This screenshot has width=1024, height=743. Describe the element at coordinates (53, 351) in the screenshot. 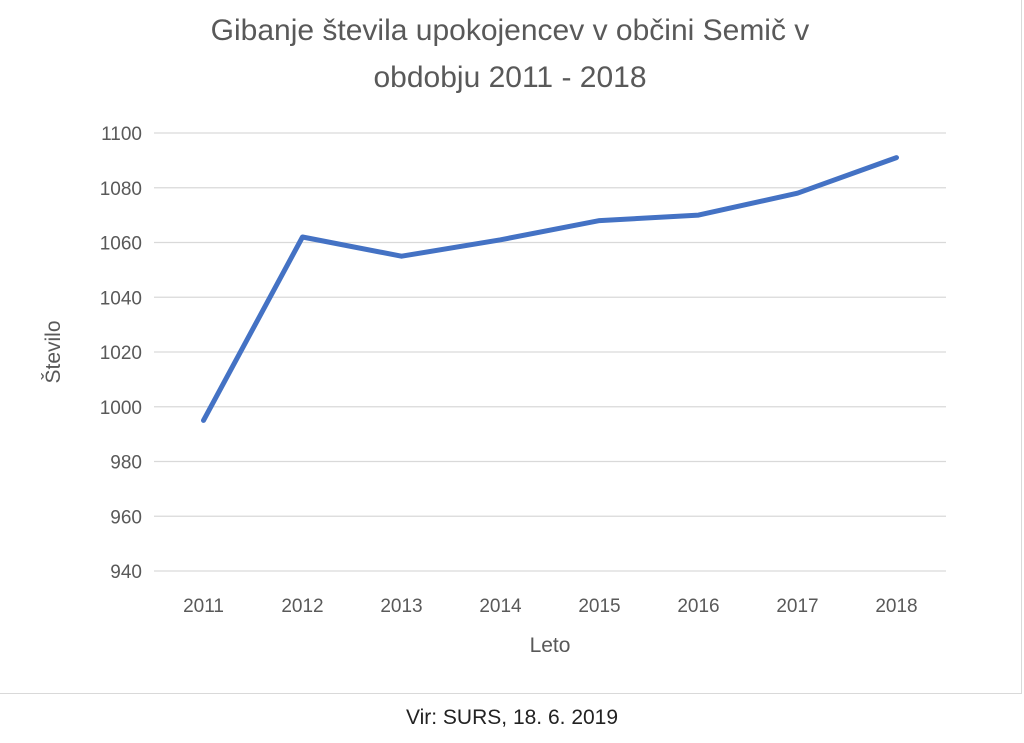

I see `y-axis-title: Število` at that location.